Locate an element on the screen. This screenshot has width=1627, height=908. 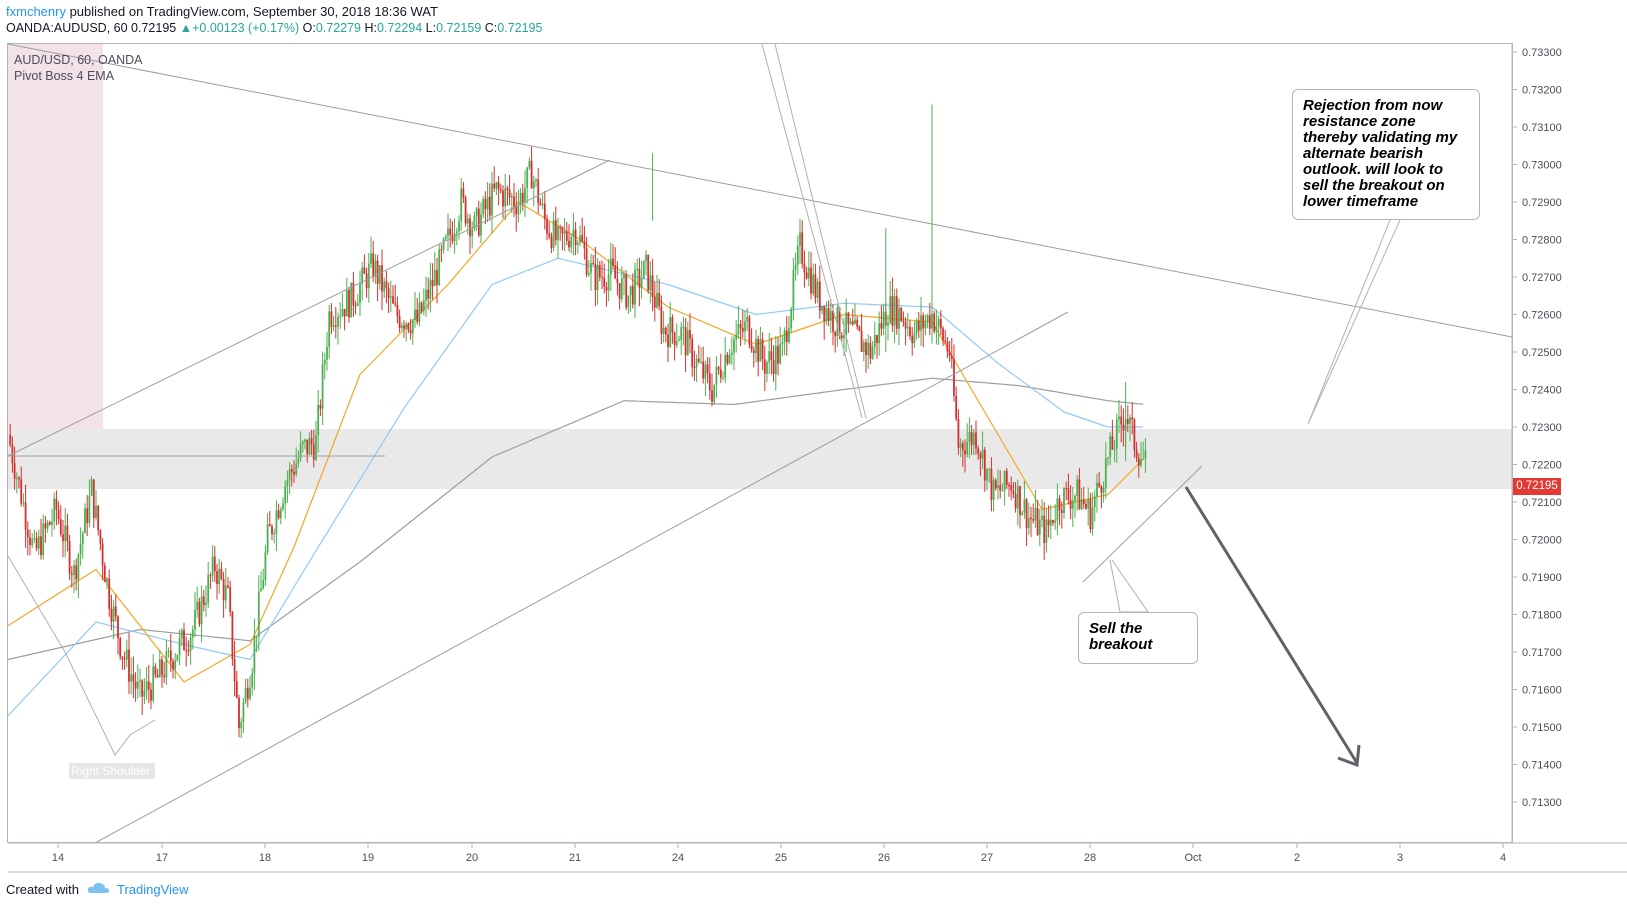
author-link: fxmchenry is located at coordinates (36, 11).